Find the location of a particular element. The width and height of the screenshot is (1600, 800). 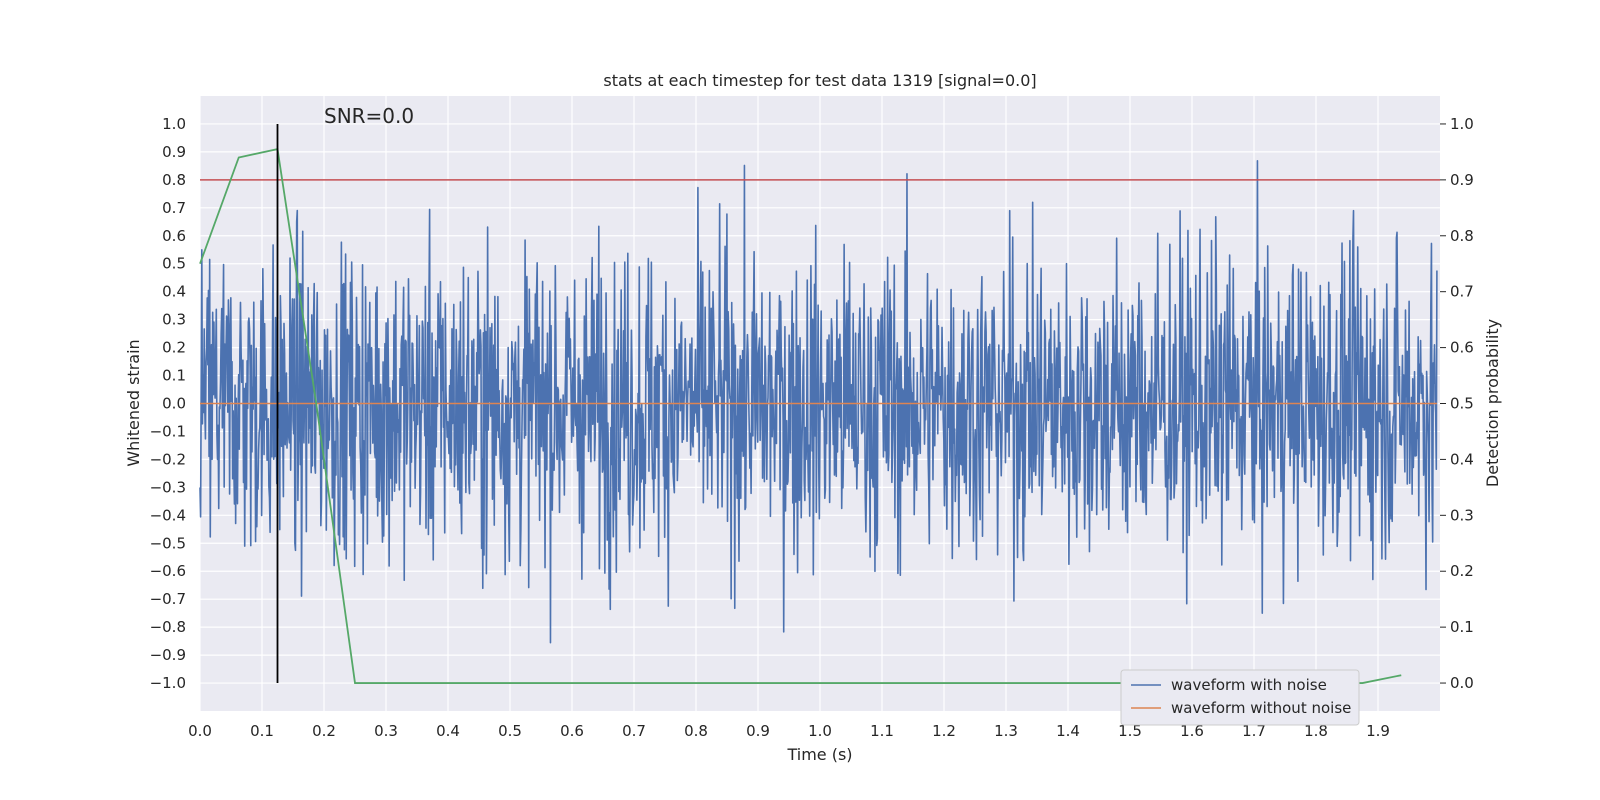

x-tick-label: 0.6 is located at coordinates (572, 731).